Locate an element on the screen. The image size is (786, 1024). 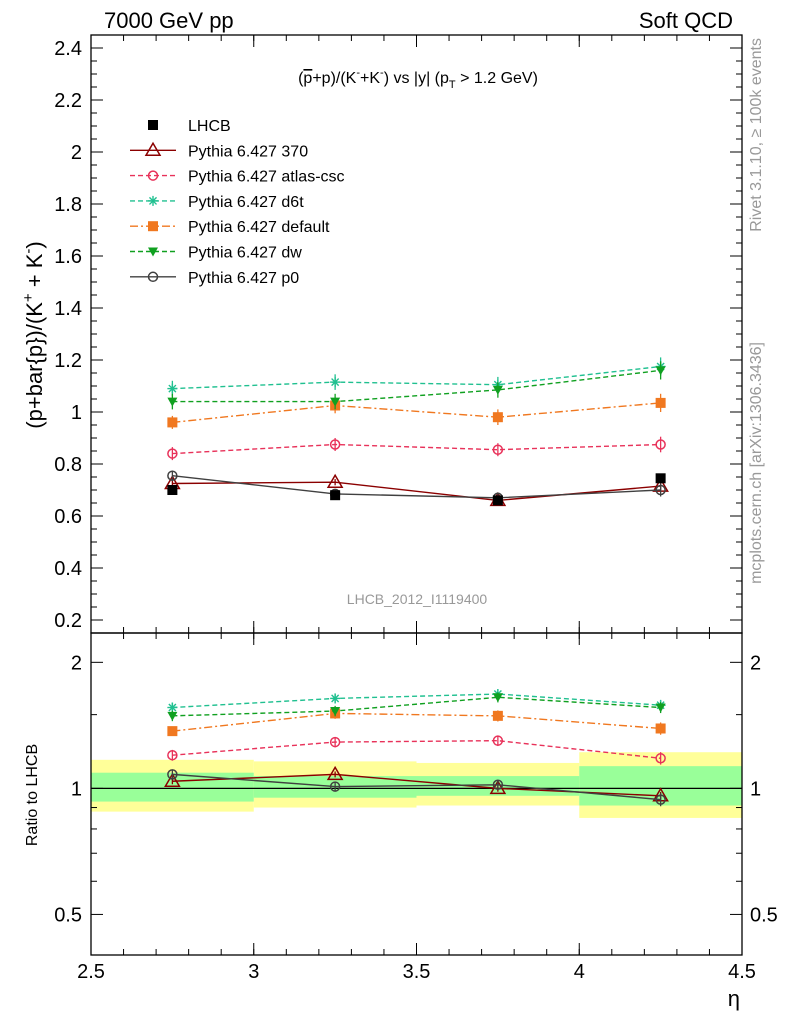
legend-label: Pythia 6.427 dw is located at coordinates (245, 253).